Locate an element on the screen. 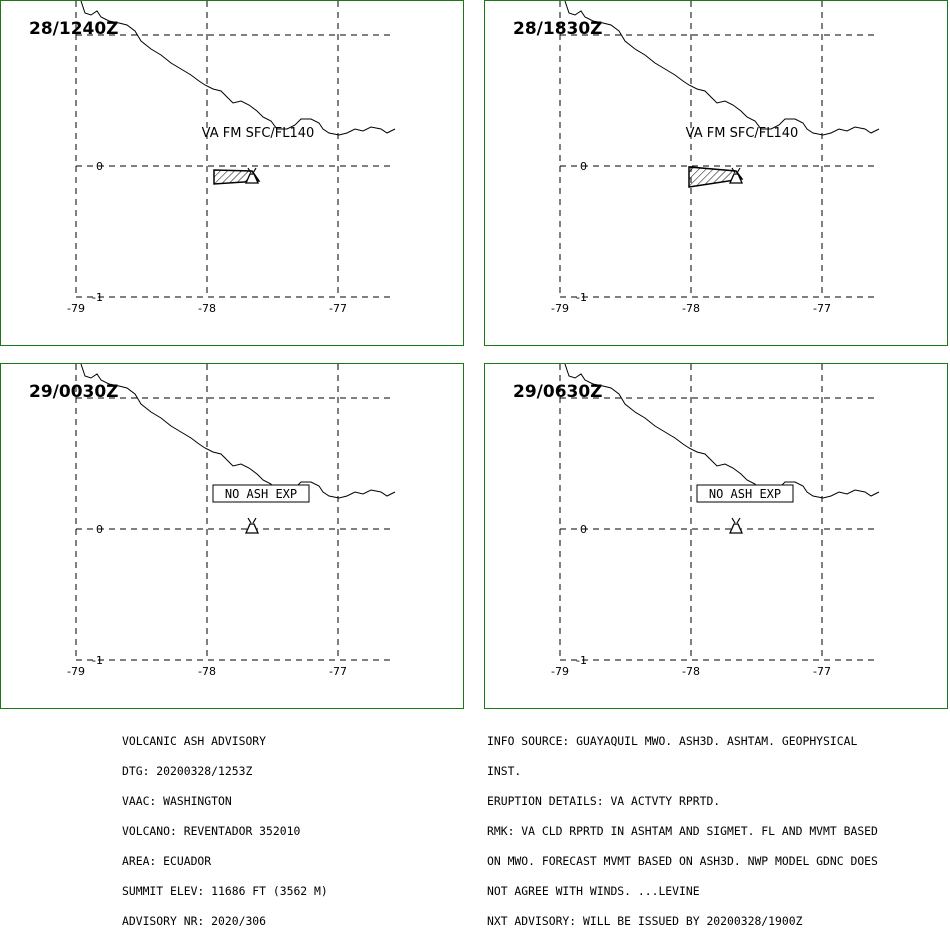 The width and height of the screenshot is (950, 936). valid-time-label: 28/1830Z is located at coordinates (558, 29).